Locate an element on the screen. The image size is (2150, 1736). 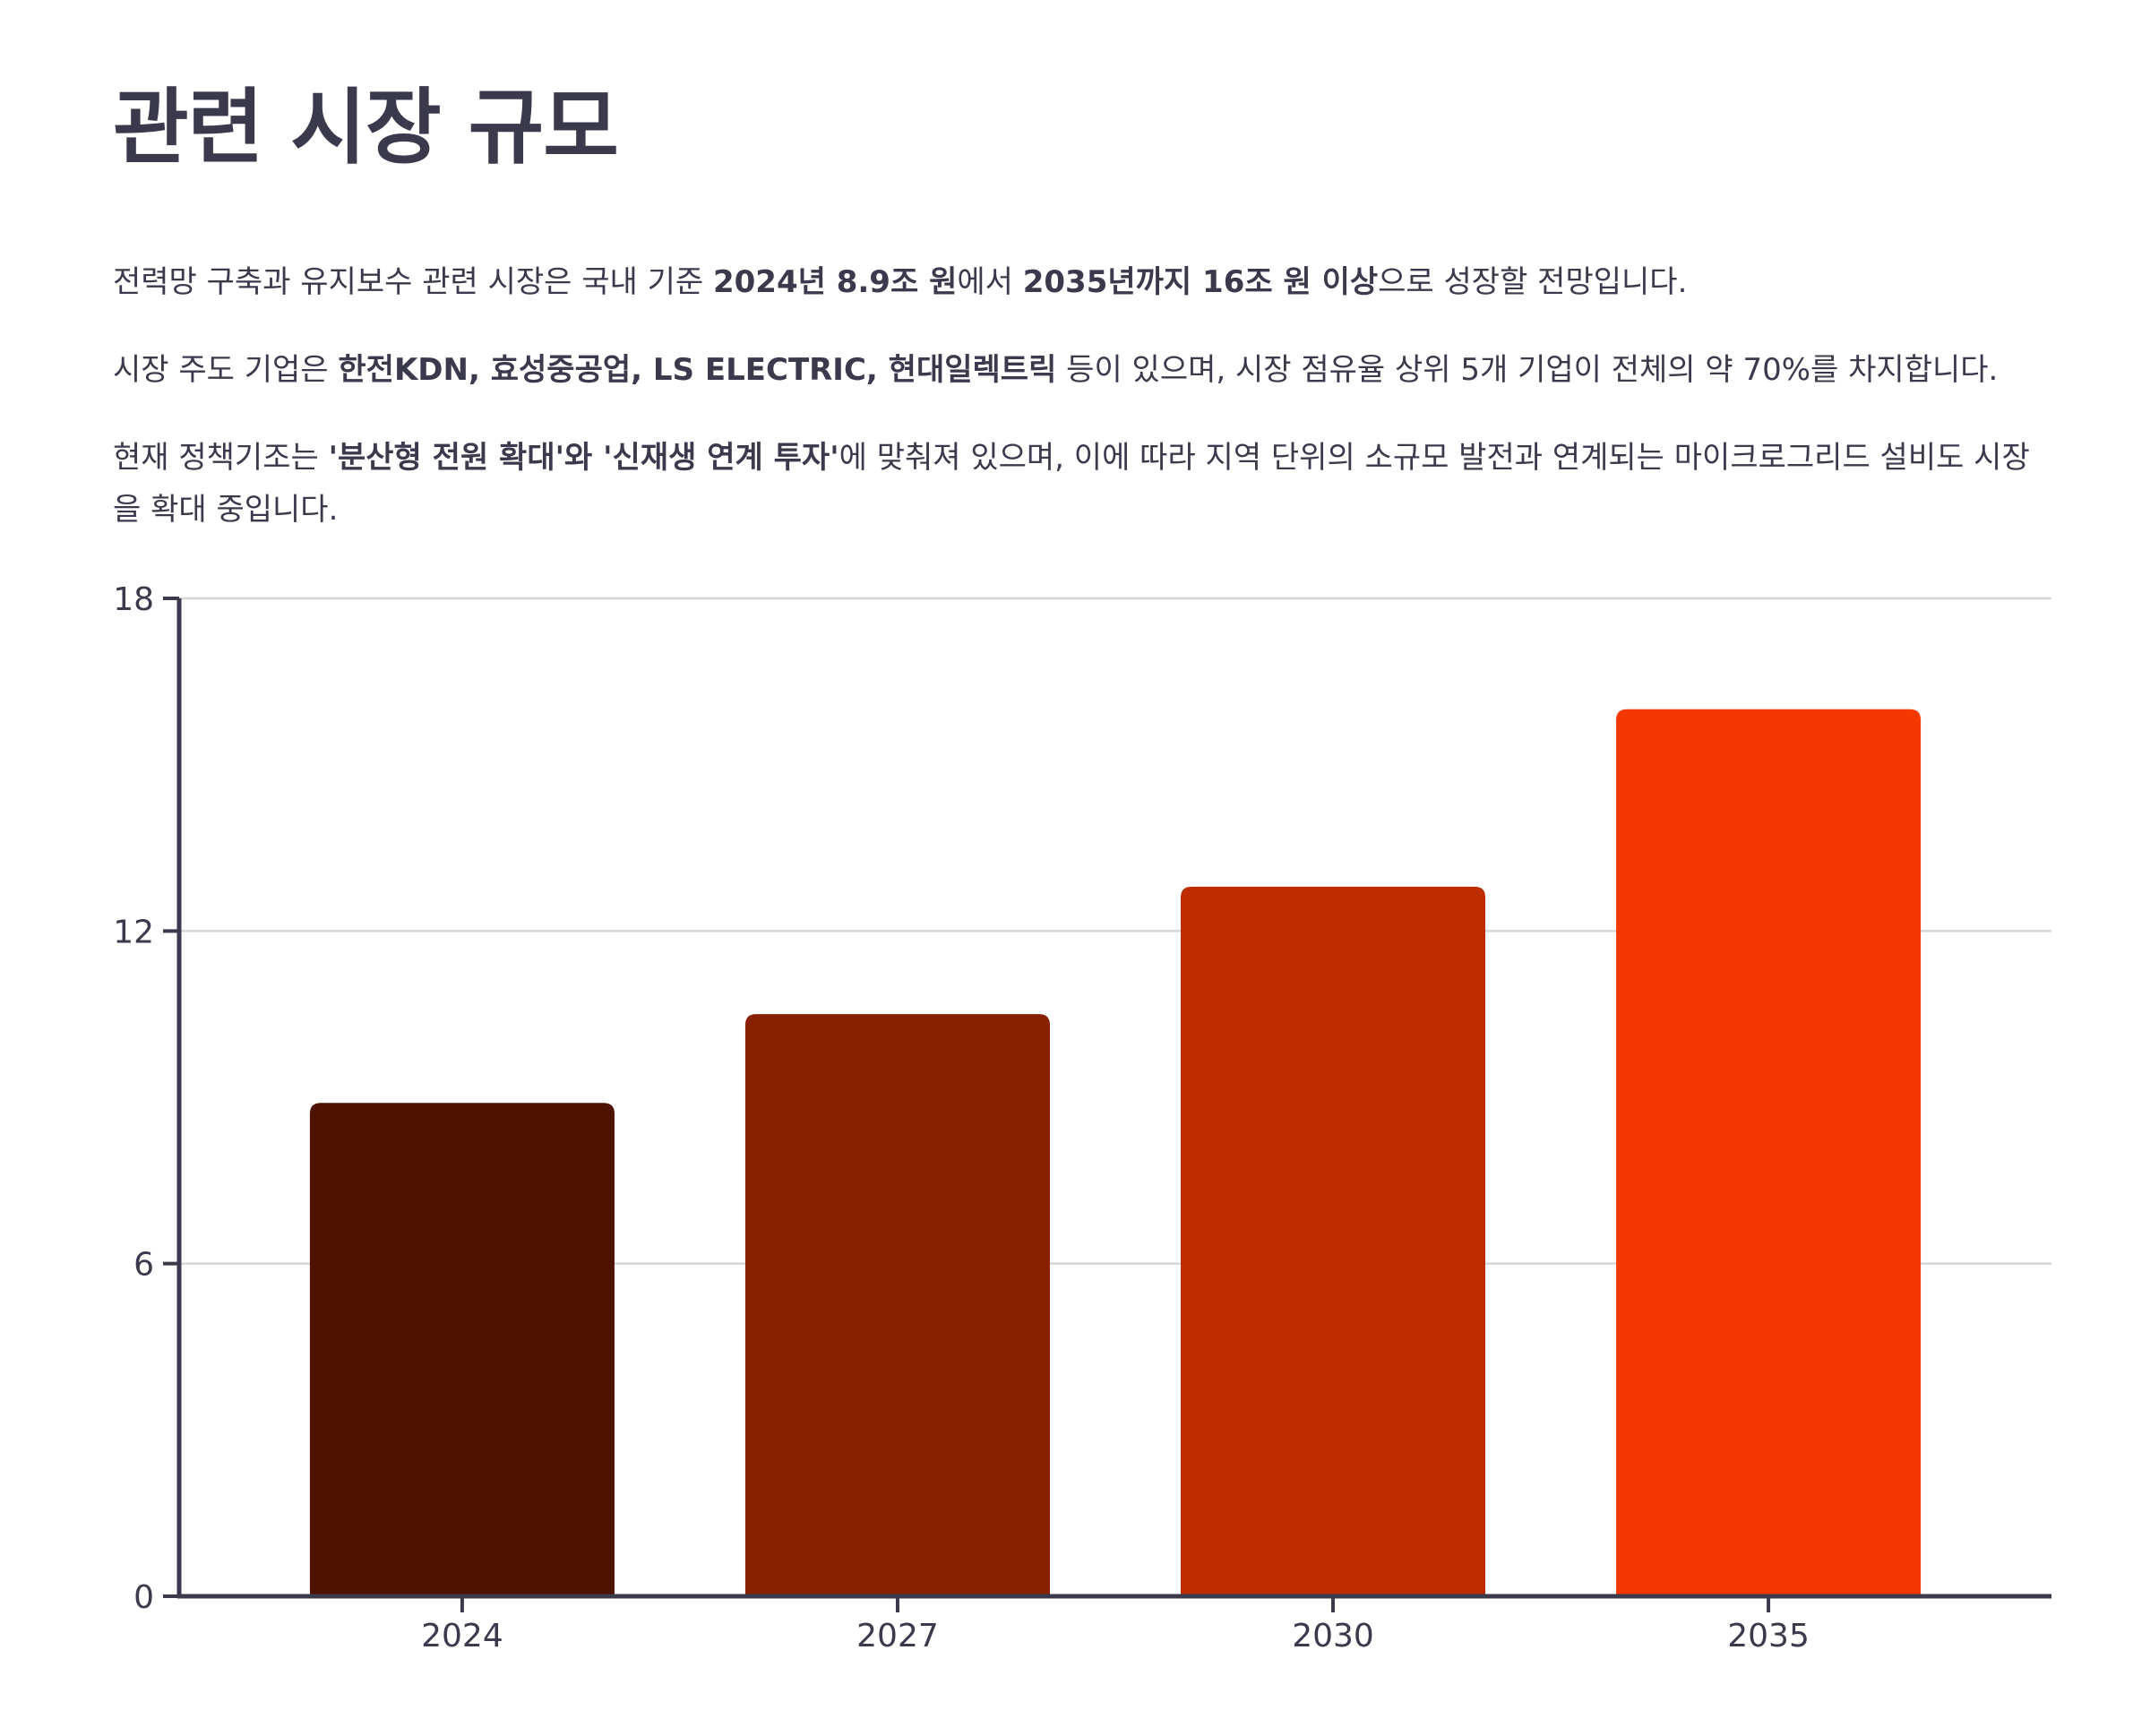
y-tick-label: 0 is located at coordinates (143, 1598).